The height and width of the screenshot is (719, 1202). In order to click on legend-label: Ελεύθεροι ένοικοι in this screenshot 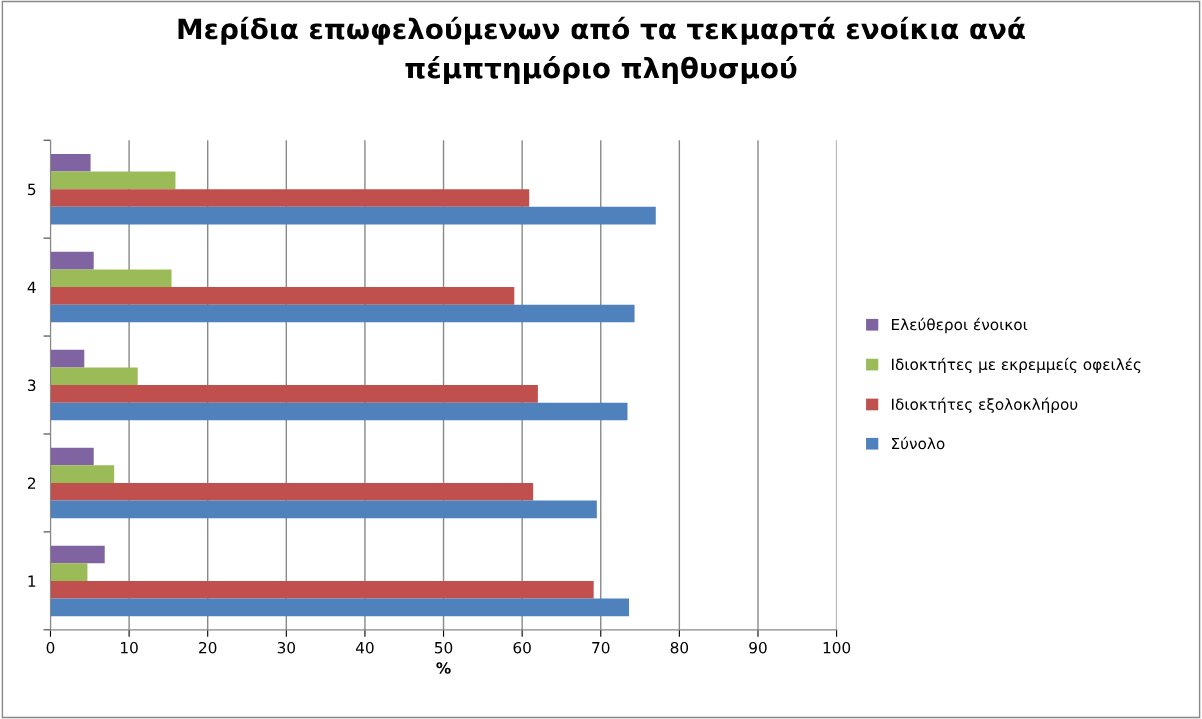, I will do `click(960, 325)`.